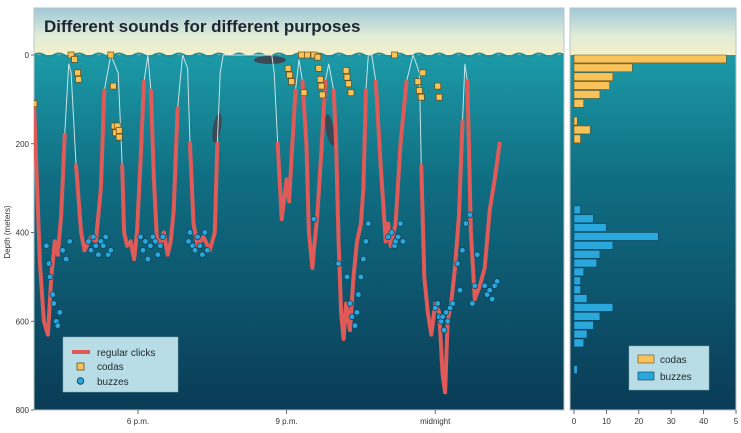  What do you see at coordinates (80, 366) in the screenshot?
I see `legend-codas-swatch` at bounding box center [80, 366].